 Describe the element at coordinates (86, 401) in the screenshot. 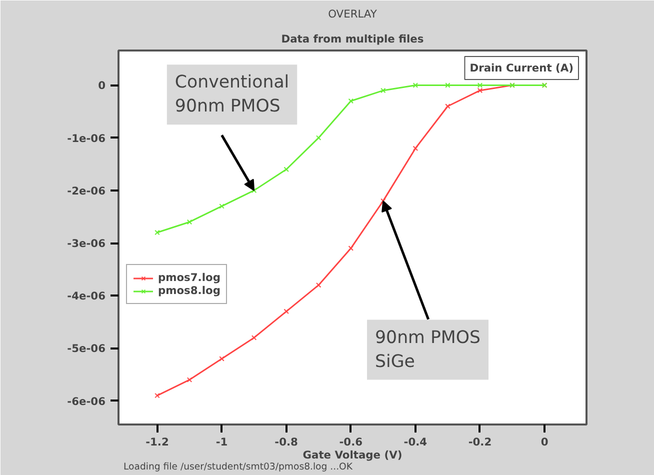

I see `y-tick-label: -6e-06` at that location.